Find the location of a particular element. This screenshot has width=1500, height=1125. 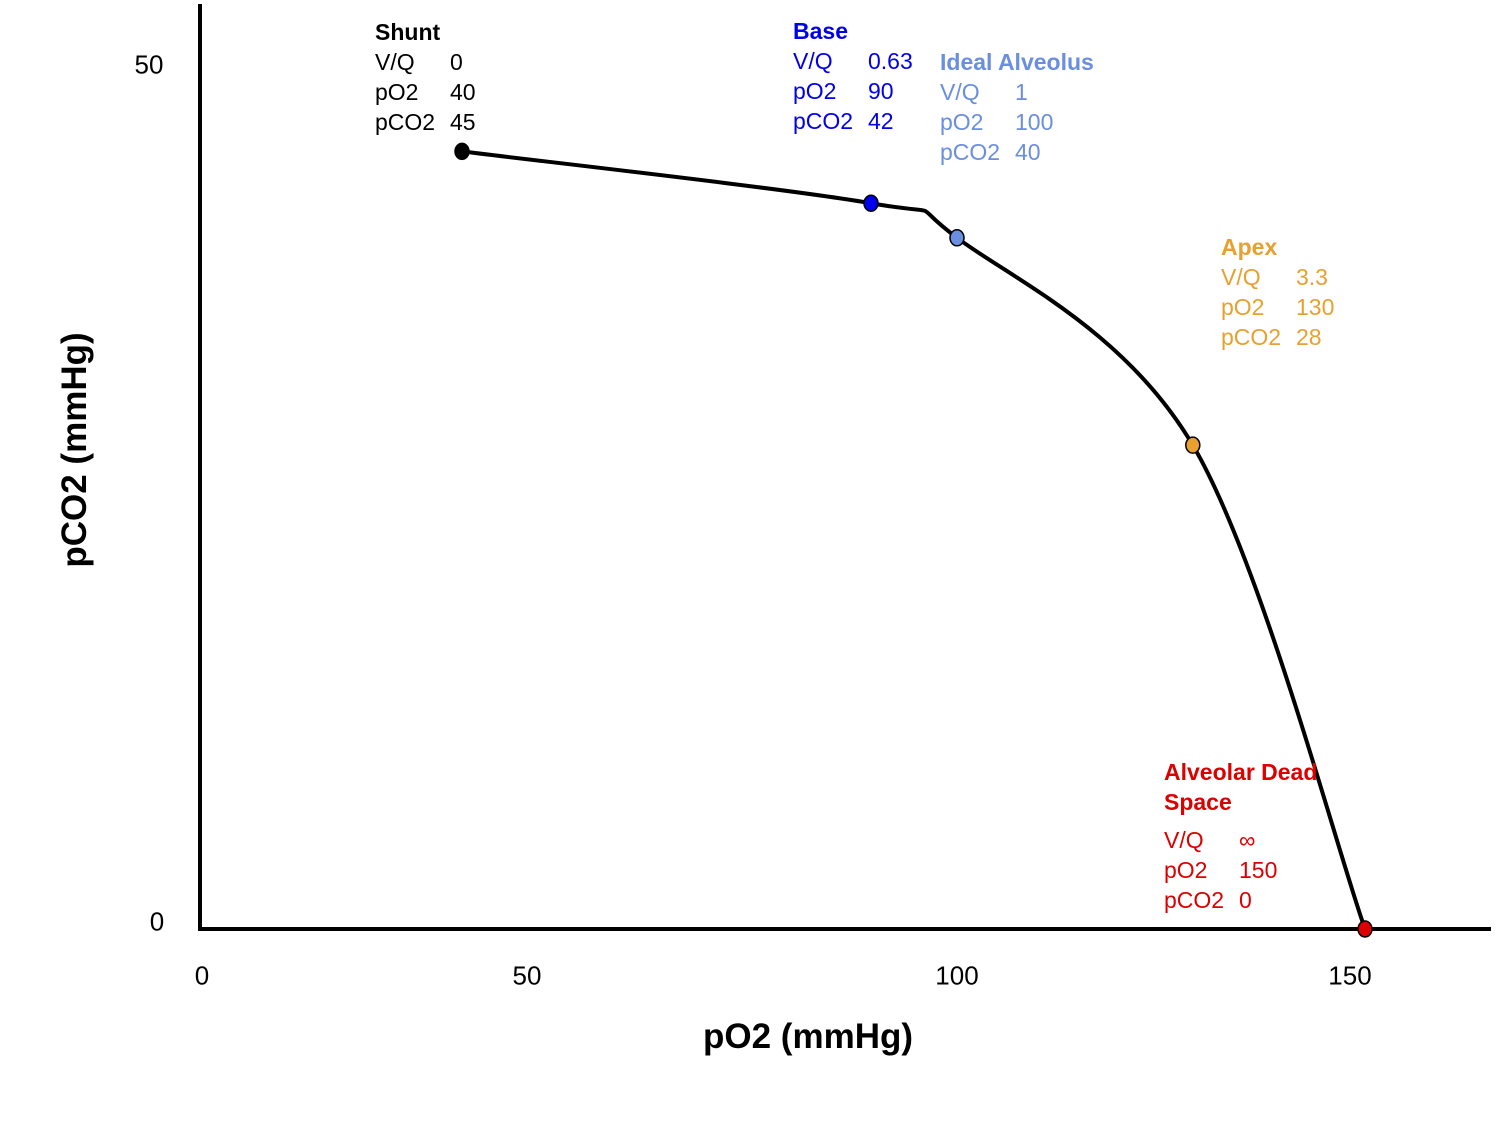

x-tick-label: 100 is located at coordinates (957, 975).